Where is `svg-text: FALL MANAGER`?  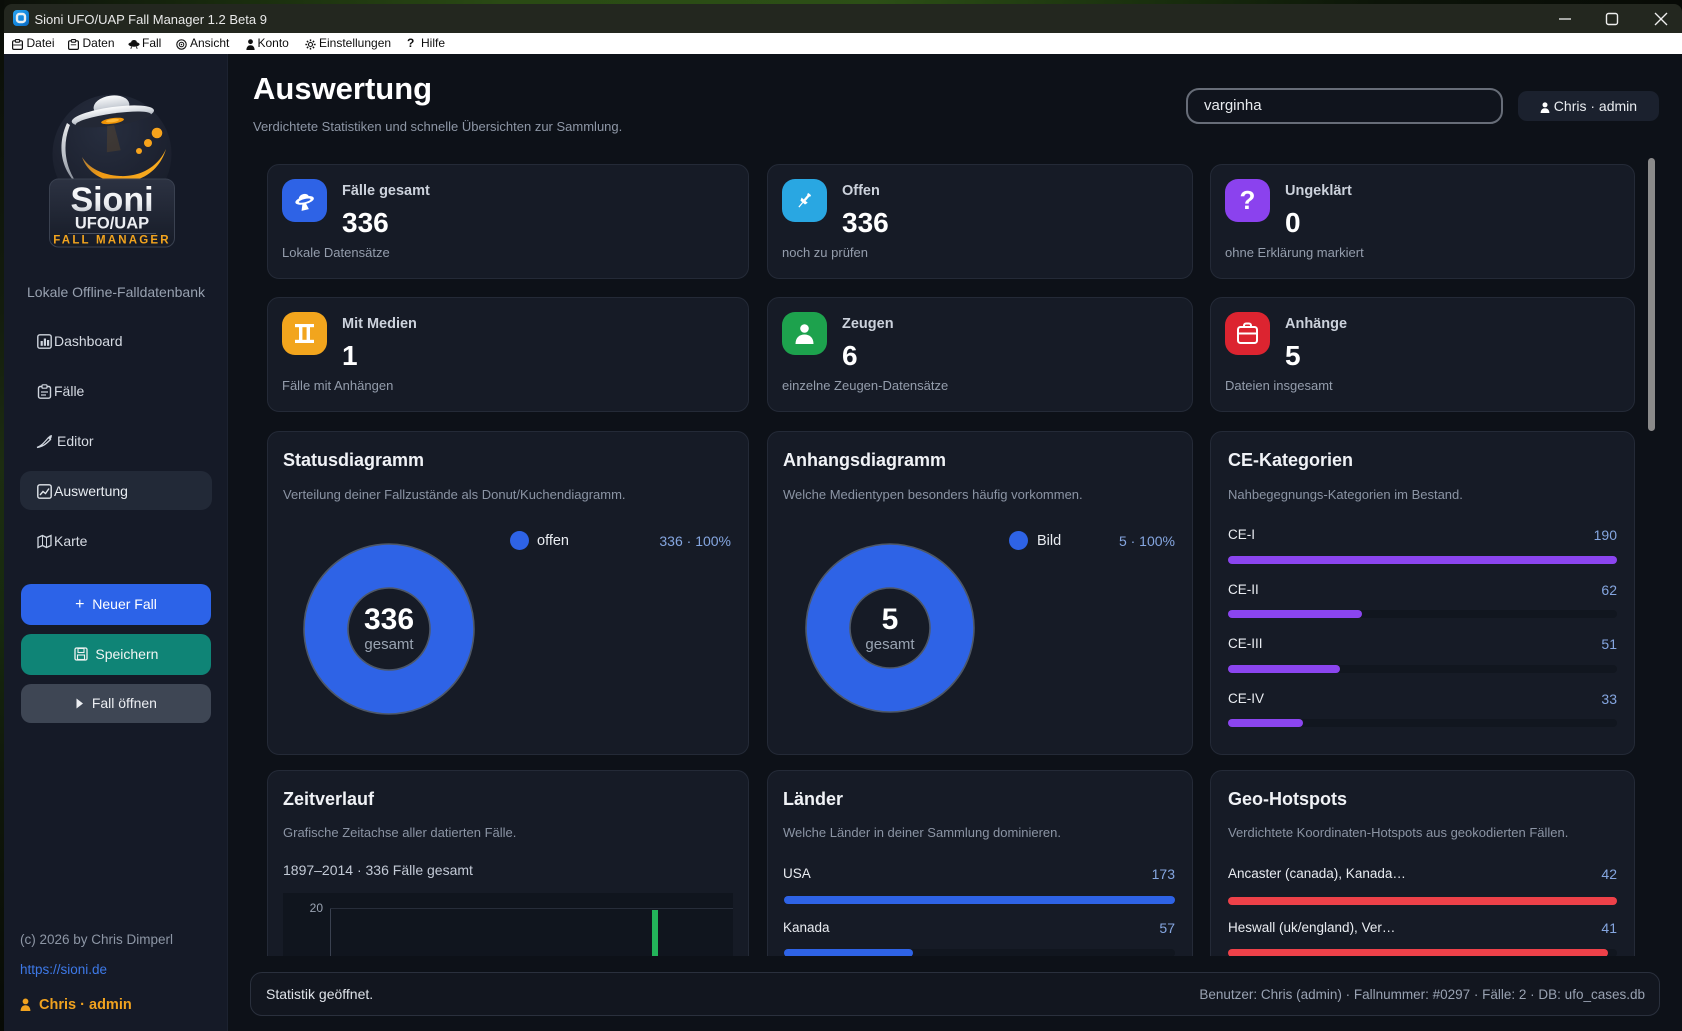
svg-text: FALL MANAGER is located at coordinates (112, 241).